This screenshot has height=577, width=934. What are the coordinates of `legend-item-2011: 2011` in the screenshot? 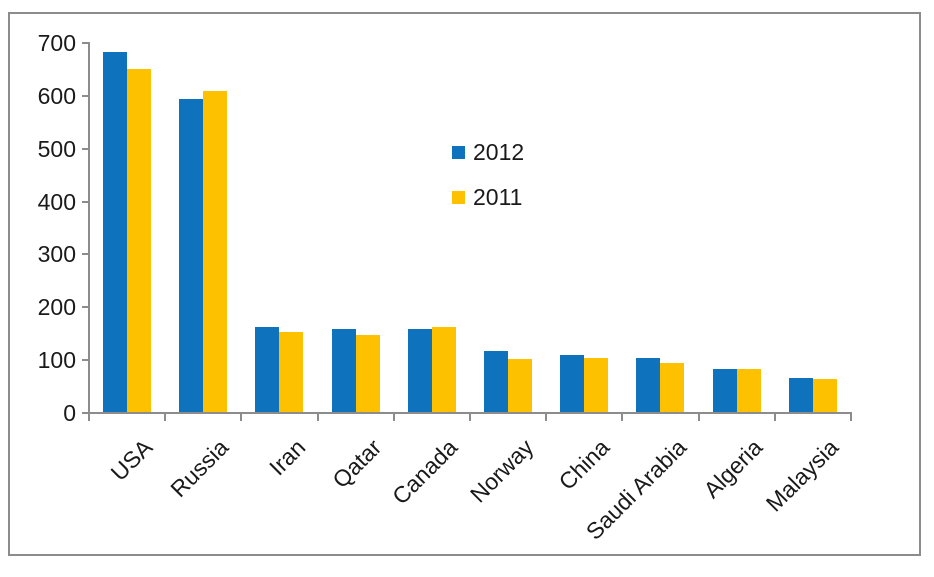 It's located at (487, 197).